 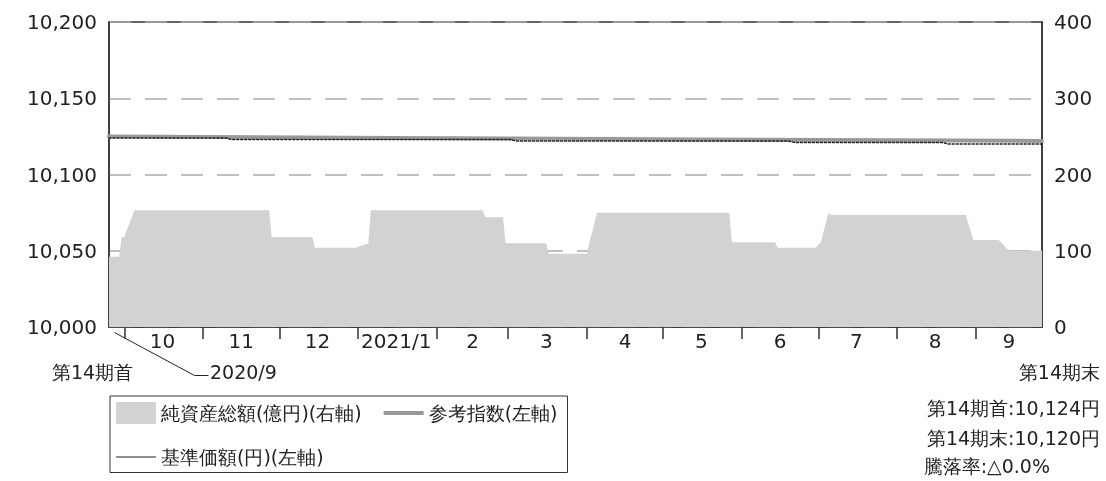 I want to click on x-tick-label: 2021/1, so click(x=396, y=341).